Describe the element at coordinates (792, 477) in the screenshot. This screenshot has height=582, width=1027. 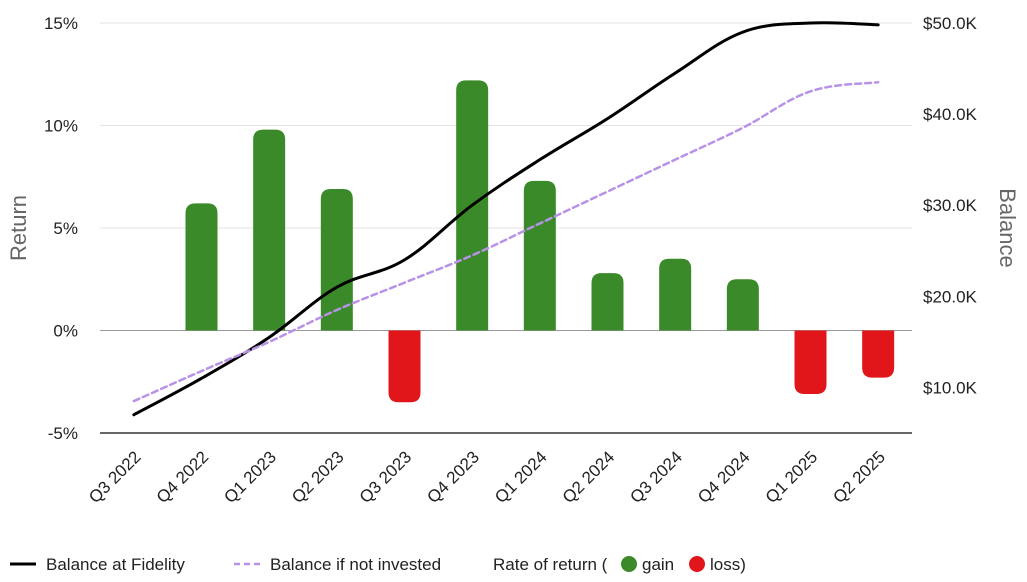
I see `x-tick-label: Q1 2025` at that location.